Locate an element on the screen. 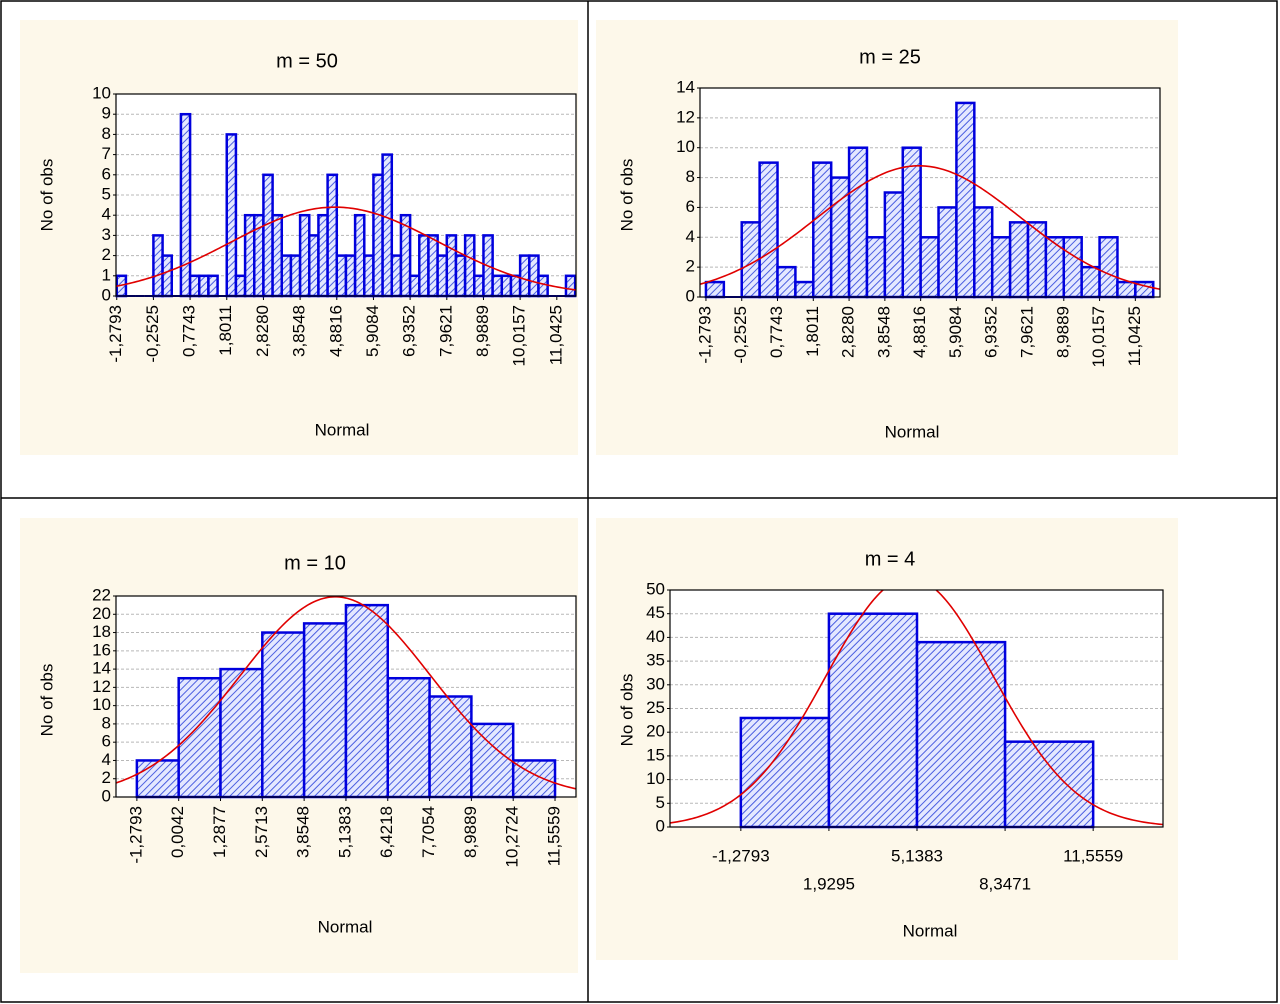 This screenshot has height=1004, width=1280. y-tick-label: 25 is located at coordinates (655, 707).